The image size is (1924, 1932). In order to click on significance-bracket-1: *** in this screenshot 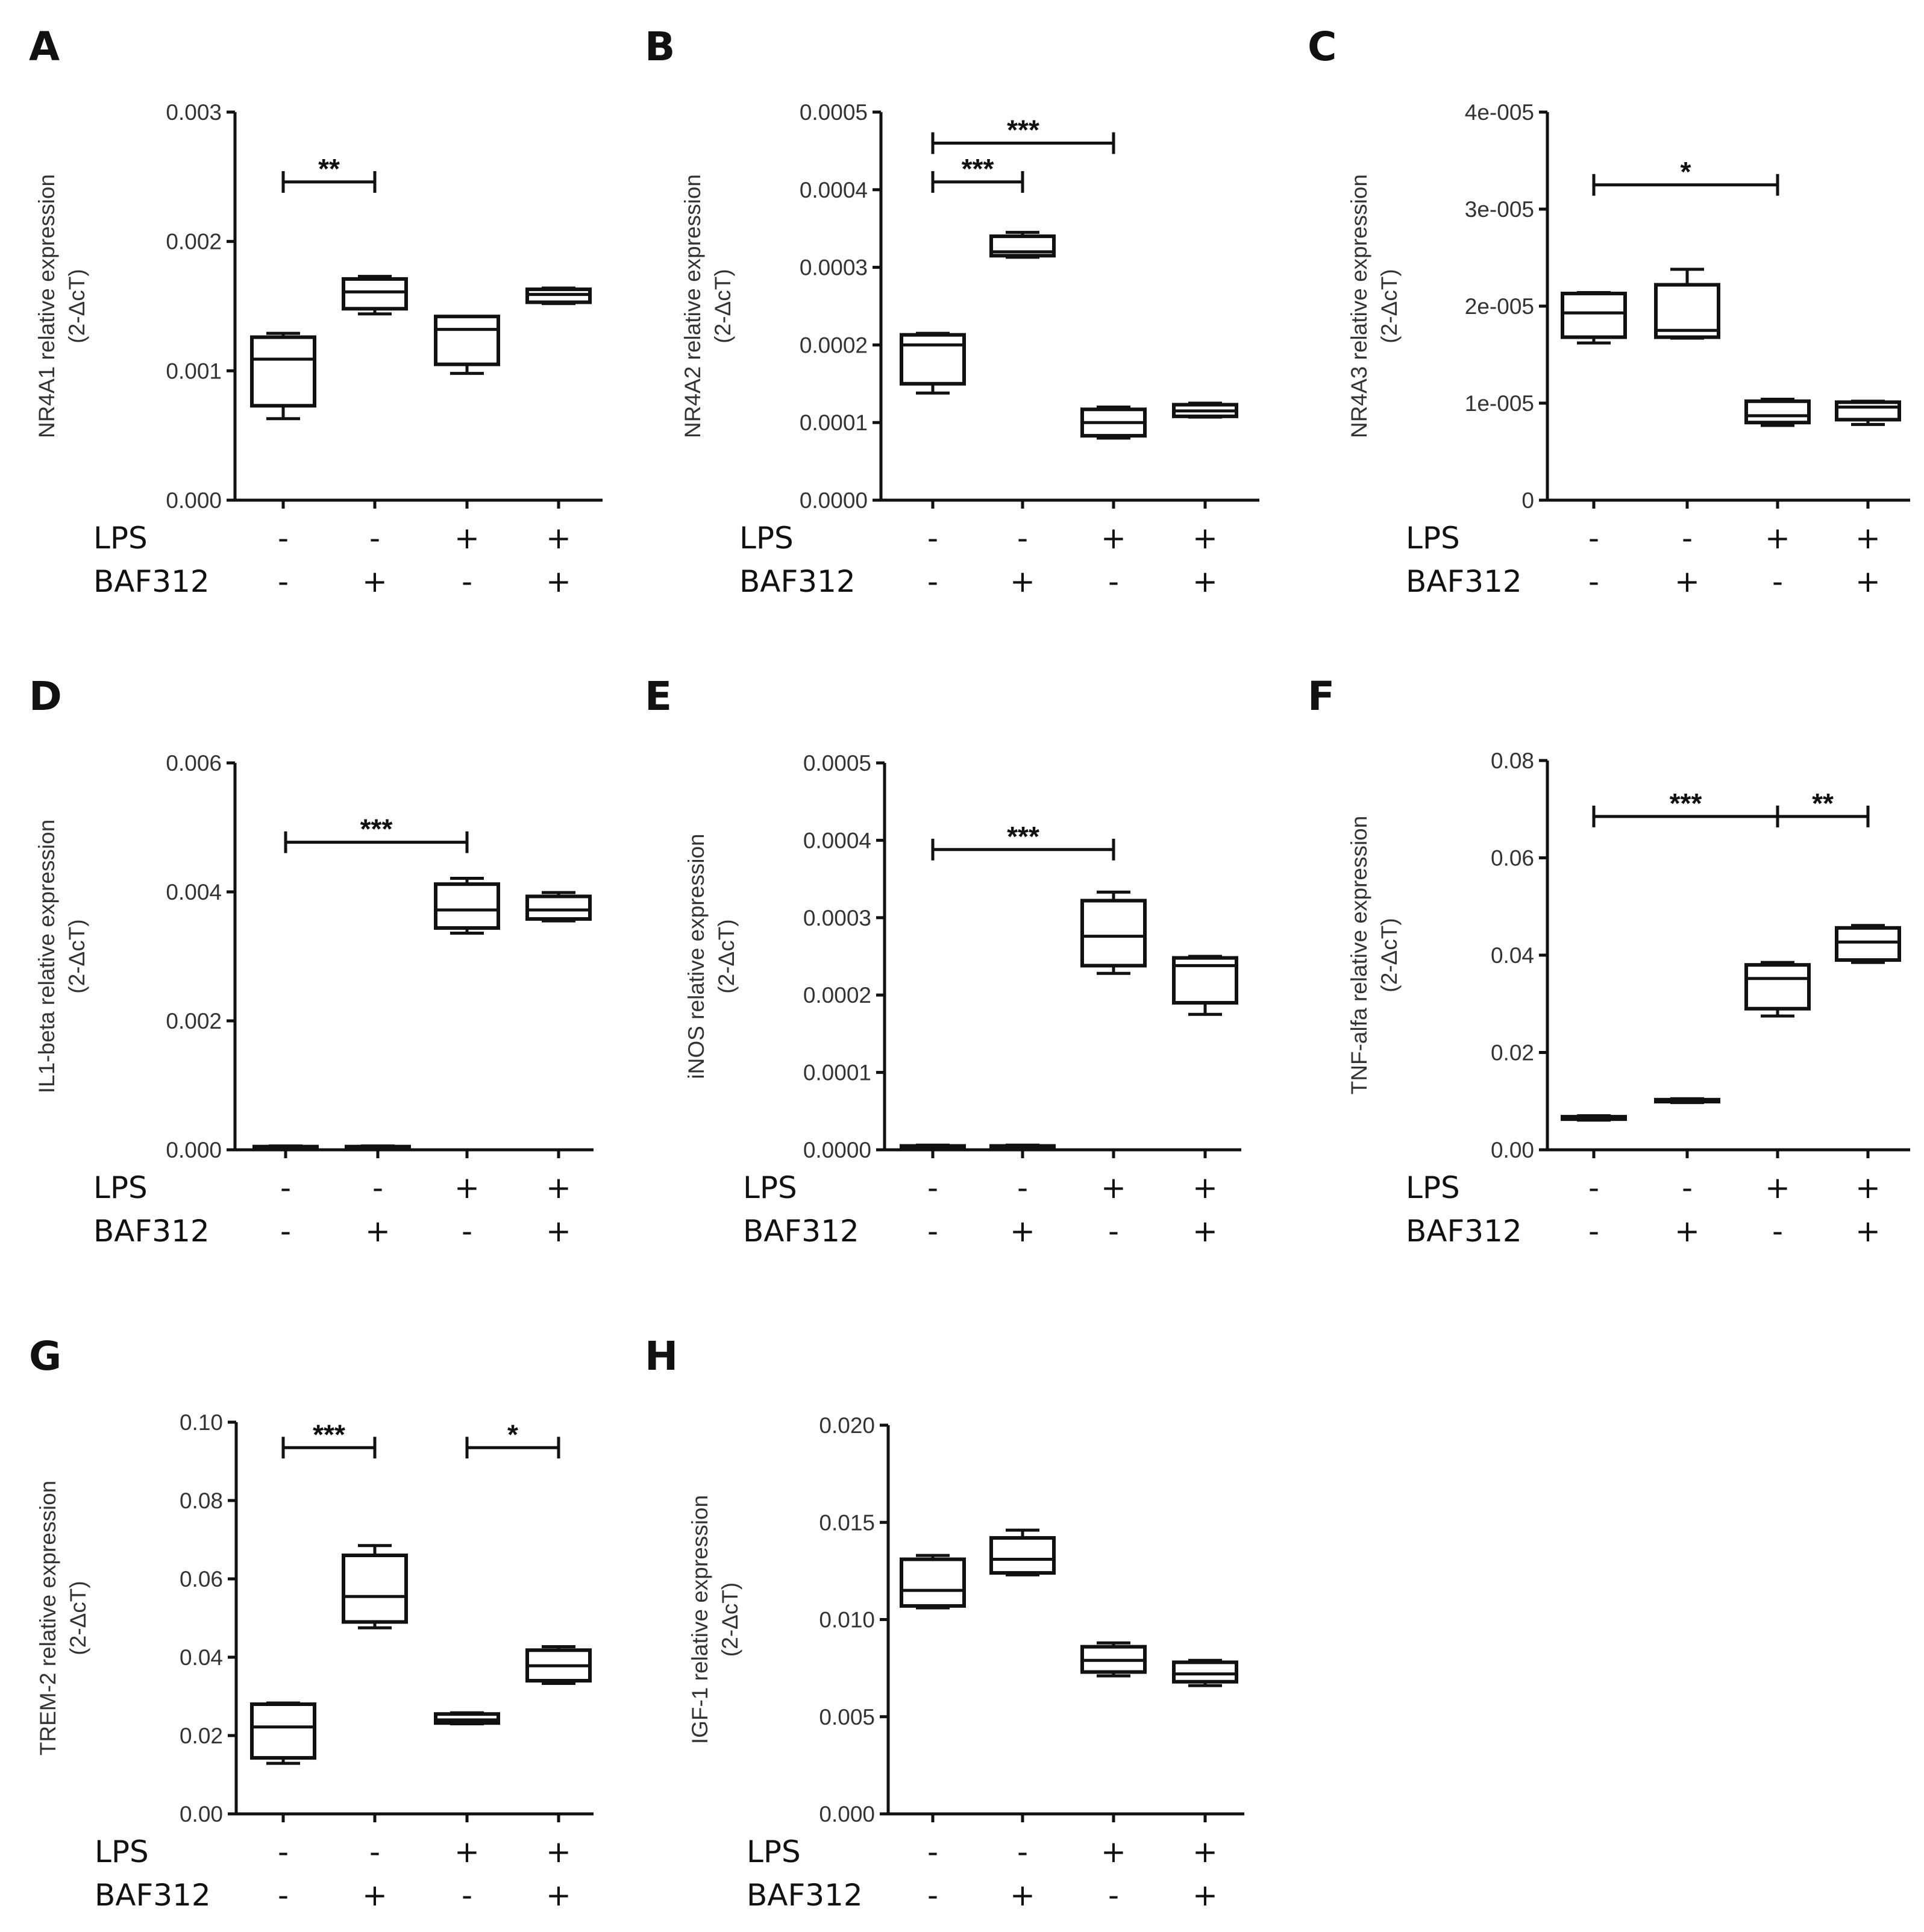, I will do `click(1685, 807)`.